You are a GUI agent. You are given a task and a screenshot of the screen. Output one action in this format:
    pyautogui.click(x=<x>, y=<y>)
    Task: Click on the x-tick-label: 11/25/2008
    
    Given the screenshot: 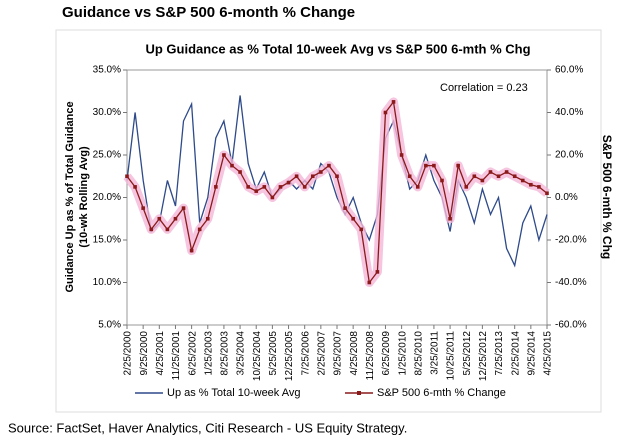 What is the action you would take?
    pyautogui.click(x=370, y=356)
    